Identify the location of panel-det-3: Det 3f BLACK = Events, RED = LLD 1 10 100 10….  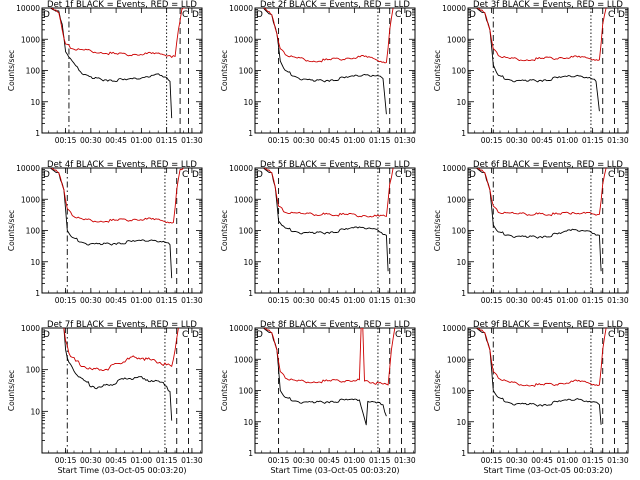
(531, 72).